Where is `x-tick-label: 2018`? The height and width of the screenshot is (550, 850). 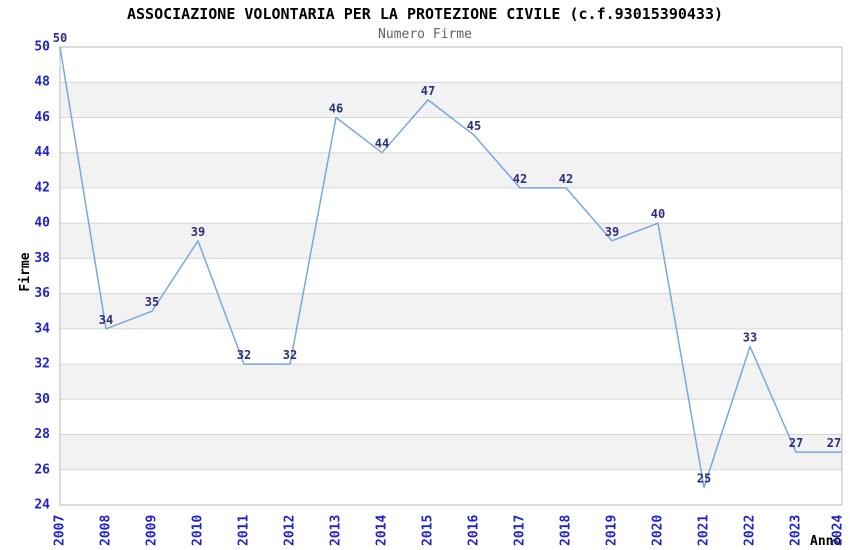 x-tick-label: 2018 is located at coordinates (566, 530).